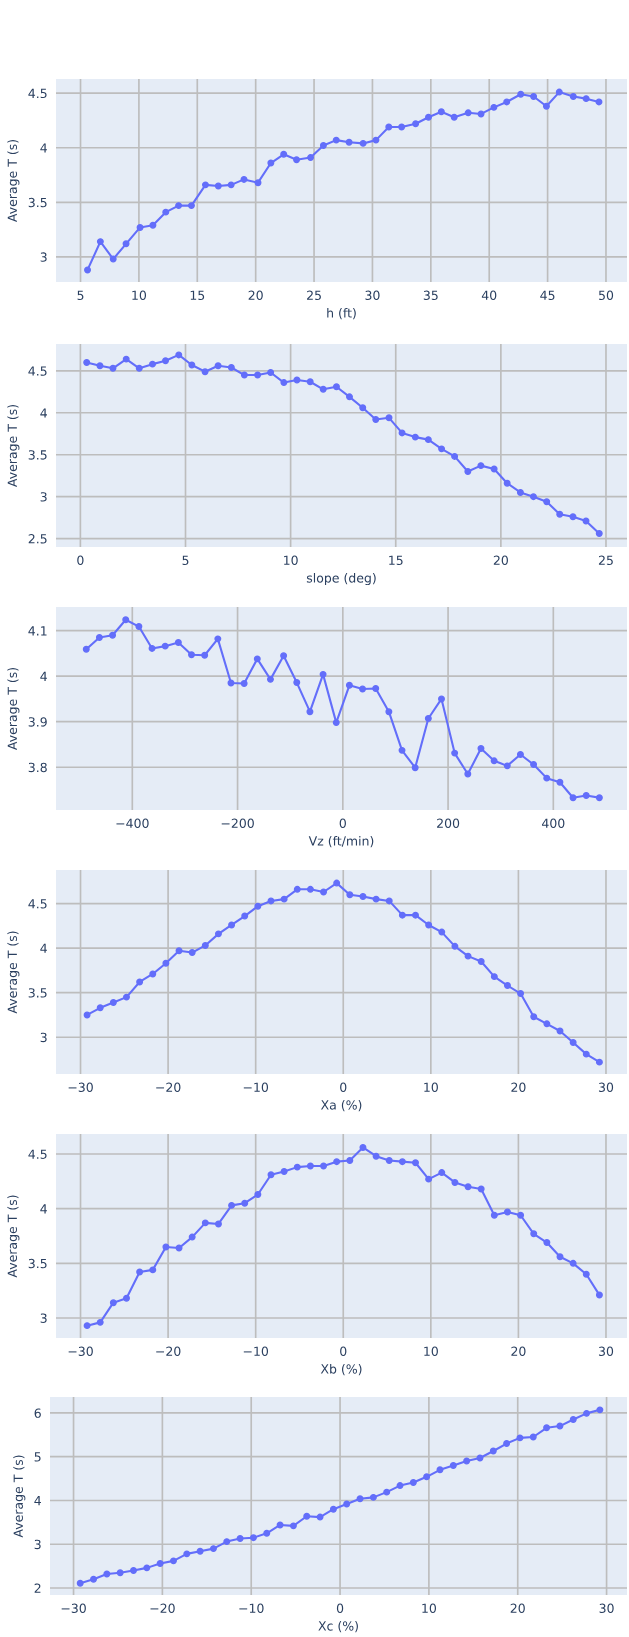 This screenshot has width=629, height=1637. Describe the element at coordinates (448, 823) in the screenshot. I see `x-tick-label: 200` at that location.